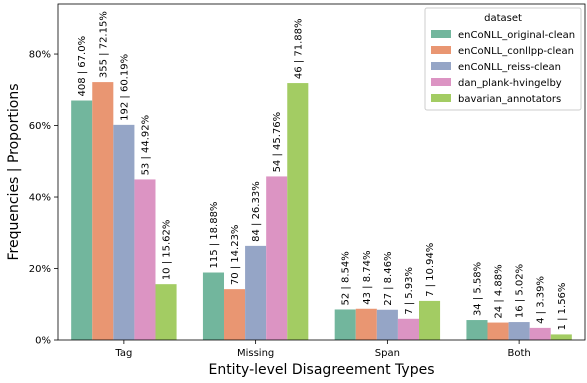 Image resolution: width=587 pixels, height=383 pixels. What do you see at coordinates (124, 87) in the screenshot?
I see `bar-value-label: 192 | 60.19%` at bounding box center [124, 87].